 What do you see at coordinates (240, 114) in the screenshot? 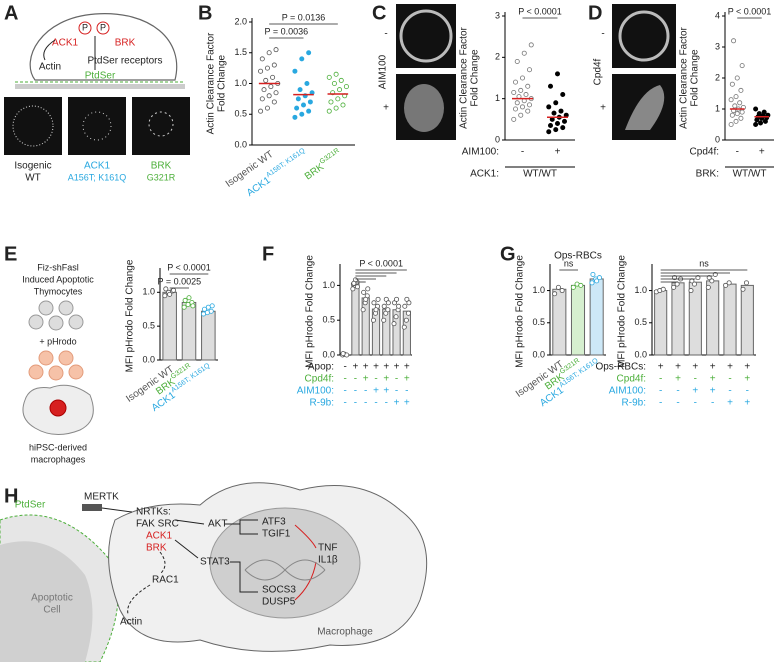
I see `y-tick-label: 0.5` at bounding box center [240, 114].